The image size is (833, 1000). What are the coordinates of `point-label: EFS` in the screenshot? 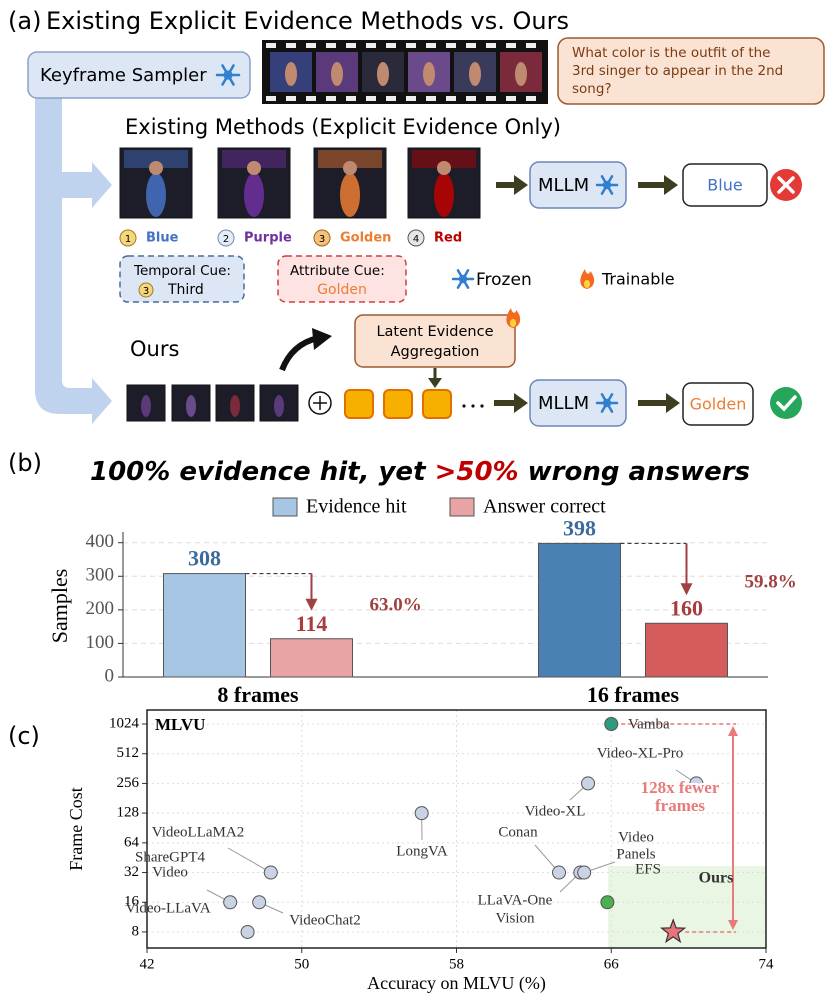 It's located at (648, 869).